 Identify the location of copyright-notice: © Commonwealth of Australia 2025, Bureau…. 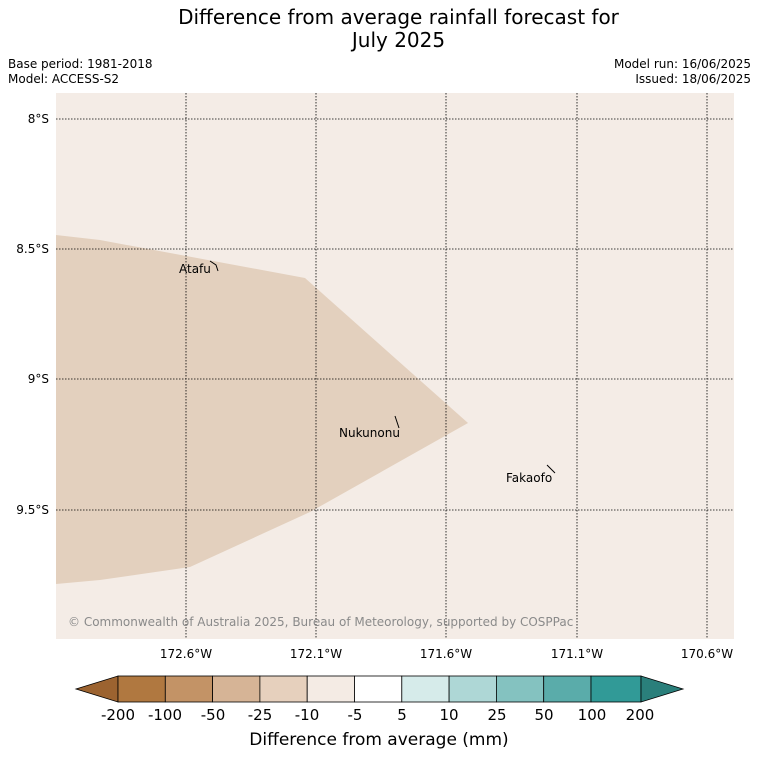
(320, 622).